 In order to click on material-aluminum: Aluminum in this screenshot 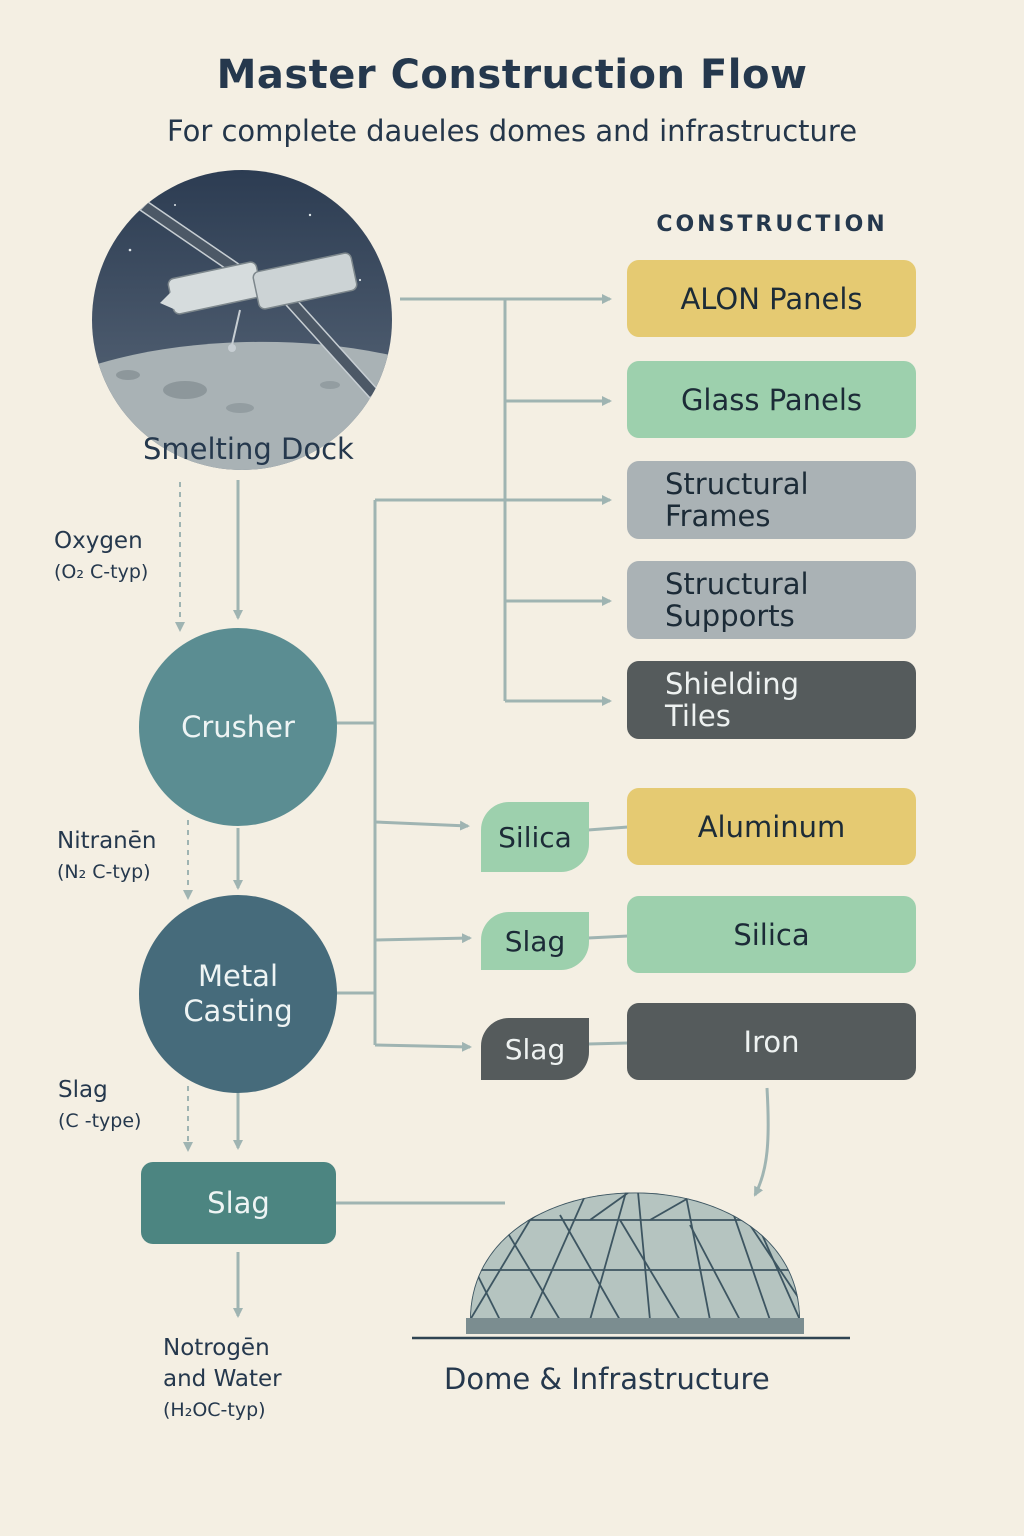, I will do `click(771, 826)`.